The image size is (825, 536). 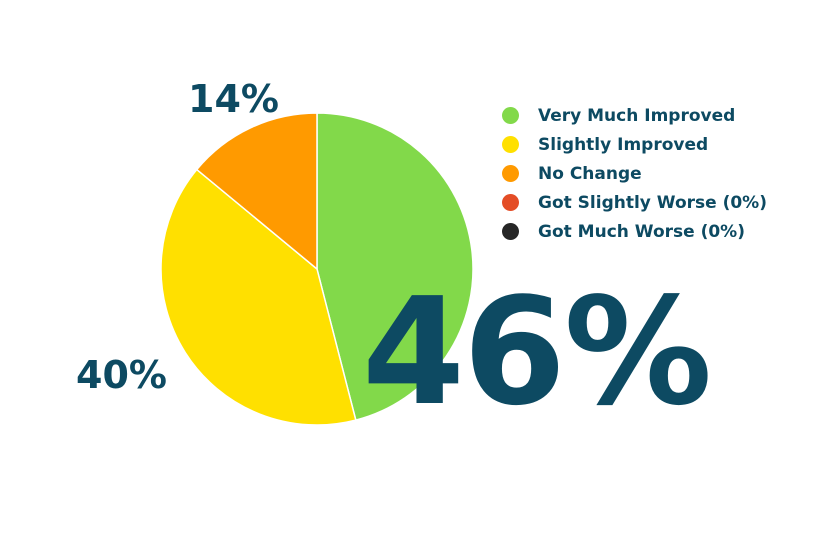 I want to click on legend-item-got-slightly-worse: Got Slightly Worse (0%), so click(x=634, y=202).